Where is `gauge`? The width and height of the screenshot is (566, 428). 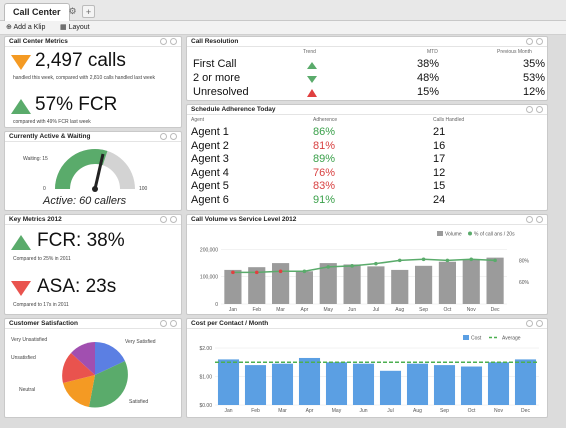 gauge is located at coordinates (95, 170).